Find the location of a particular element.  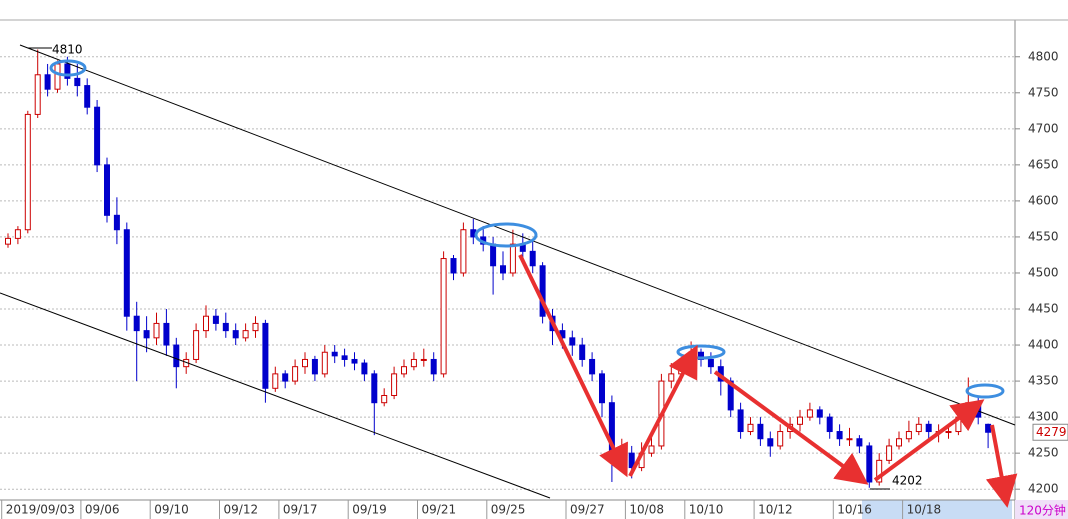

y-tick-label: 4250 is located at coordinates (1043, 453).